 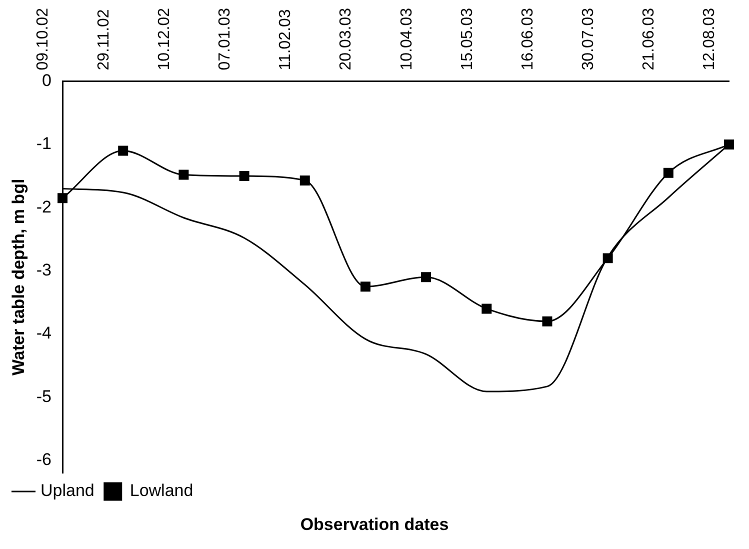 What do you see at coordinates (164, 39) in the screenshot?
I see `x-tick-label: 10.12.02` at bounding box center [164, 39].